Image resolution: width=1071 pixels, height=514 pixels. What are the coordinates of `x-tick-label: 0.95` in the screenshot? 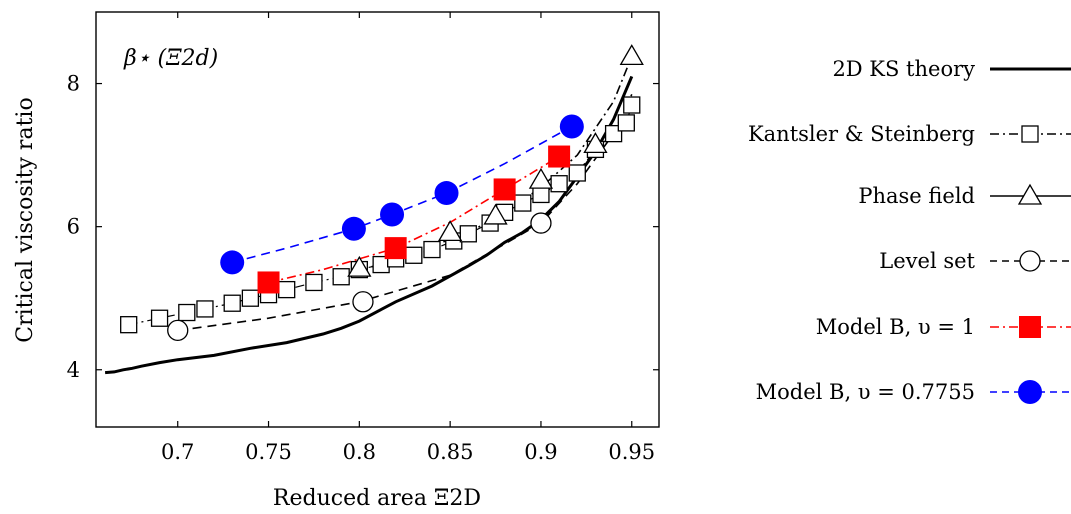 It's located at (631, 452).